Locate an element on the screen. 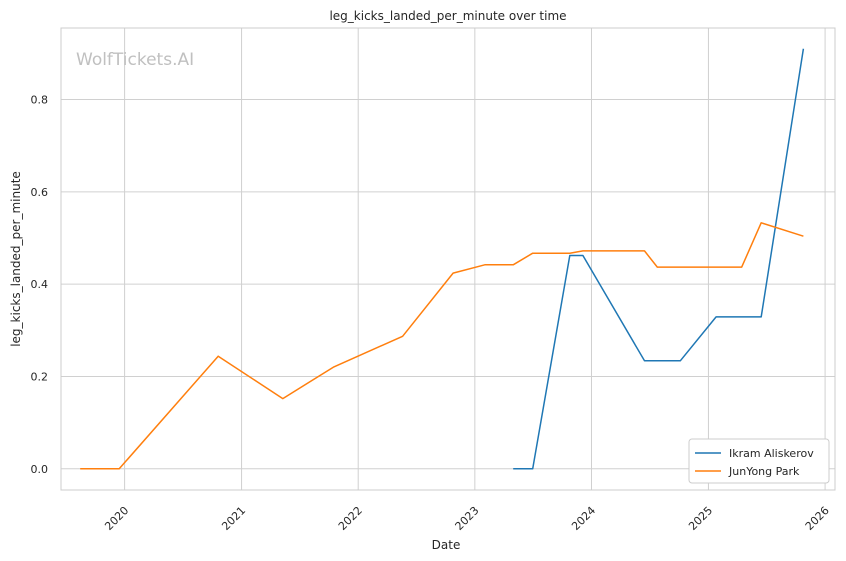 The image size is (846, 561). legend: Ikram Aliskerov JunYong Park is located at coordinates (759, 461).